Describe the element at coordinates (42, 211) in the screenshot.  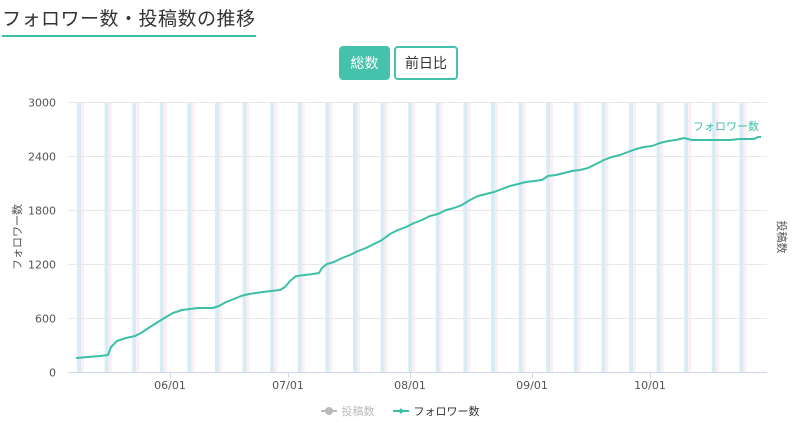
I see `y-tick-label: 1800` at that location.